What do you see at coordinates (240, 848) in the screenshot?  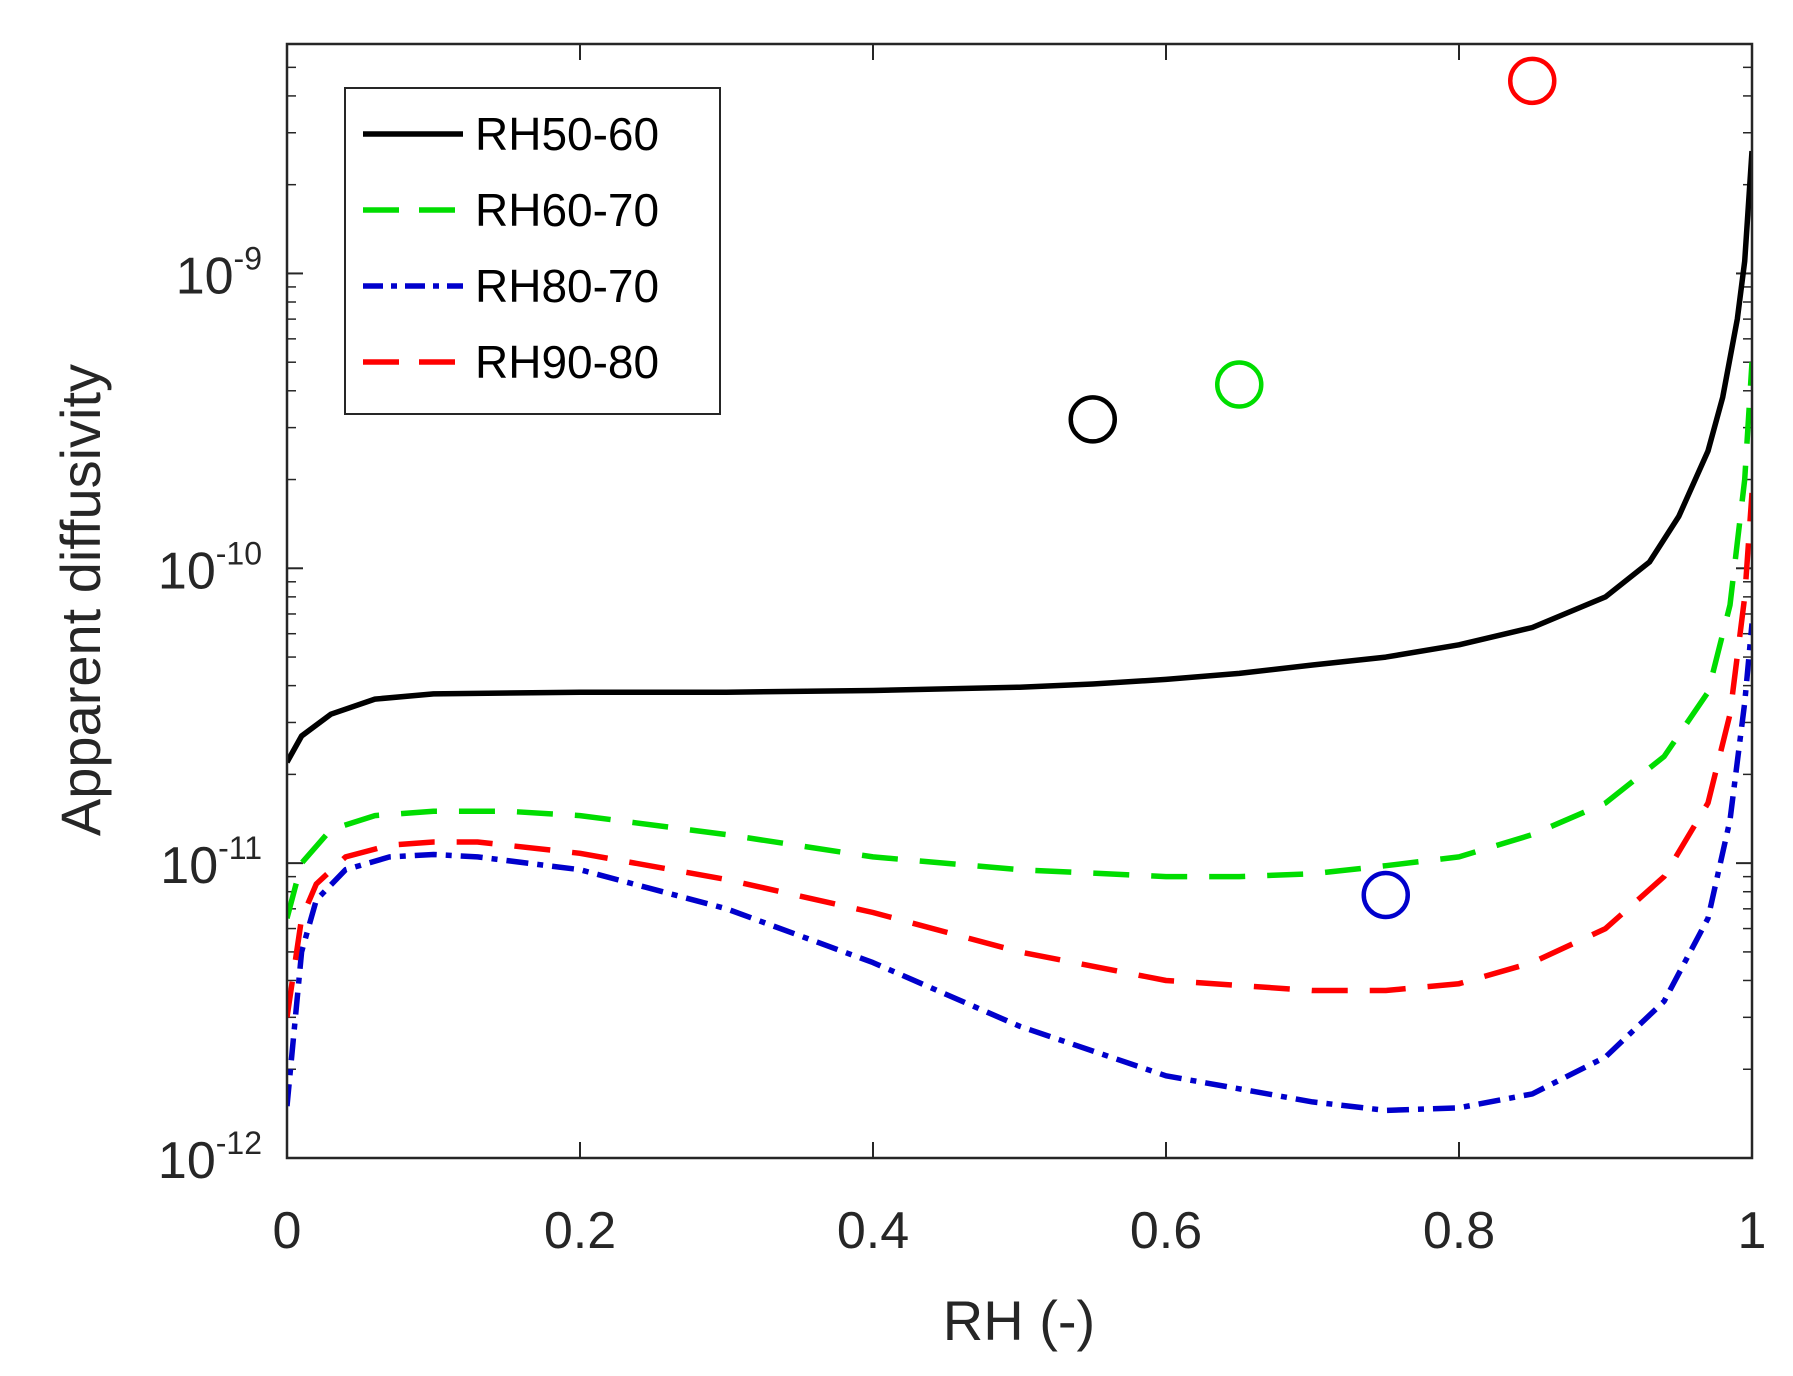 I see `y-tick-exponent: -11` at bounding box center [240, 848].